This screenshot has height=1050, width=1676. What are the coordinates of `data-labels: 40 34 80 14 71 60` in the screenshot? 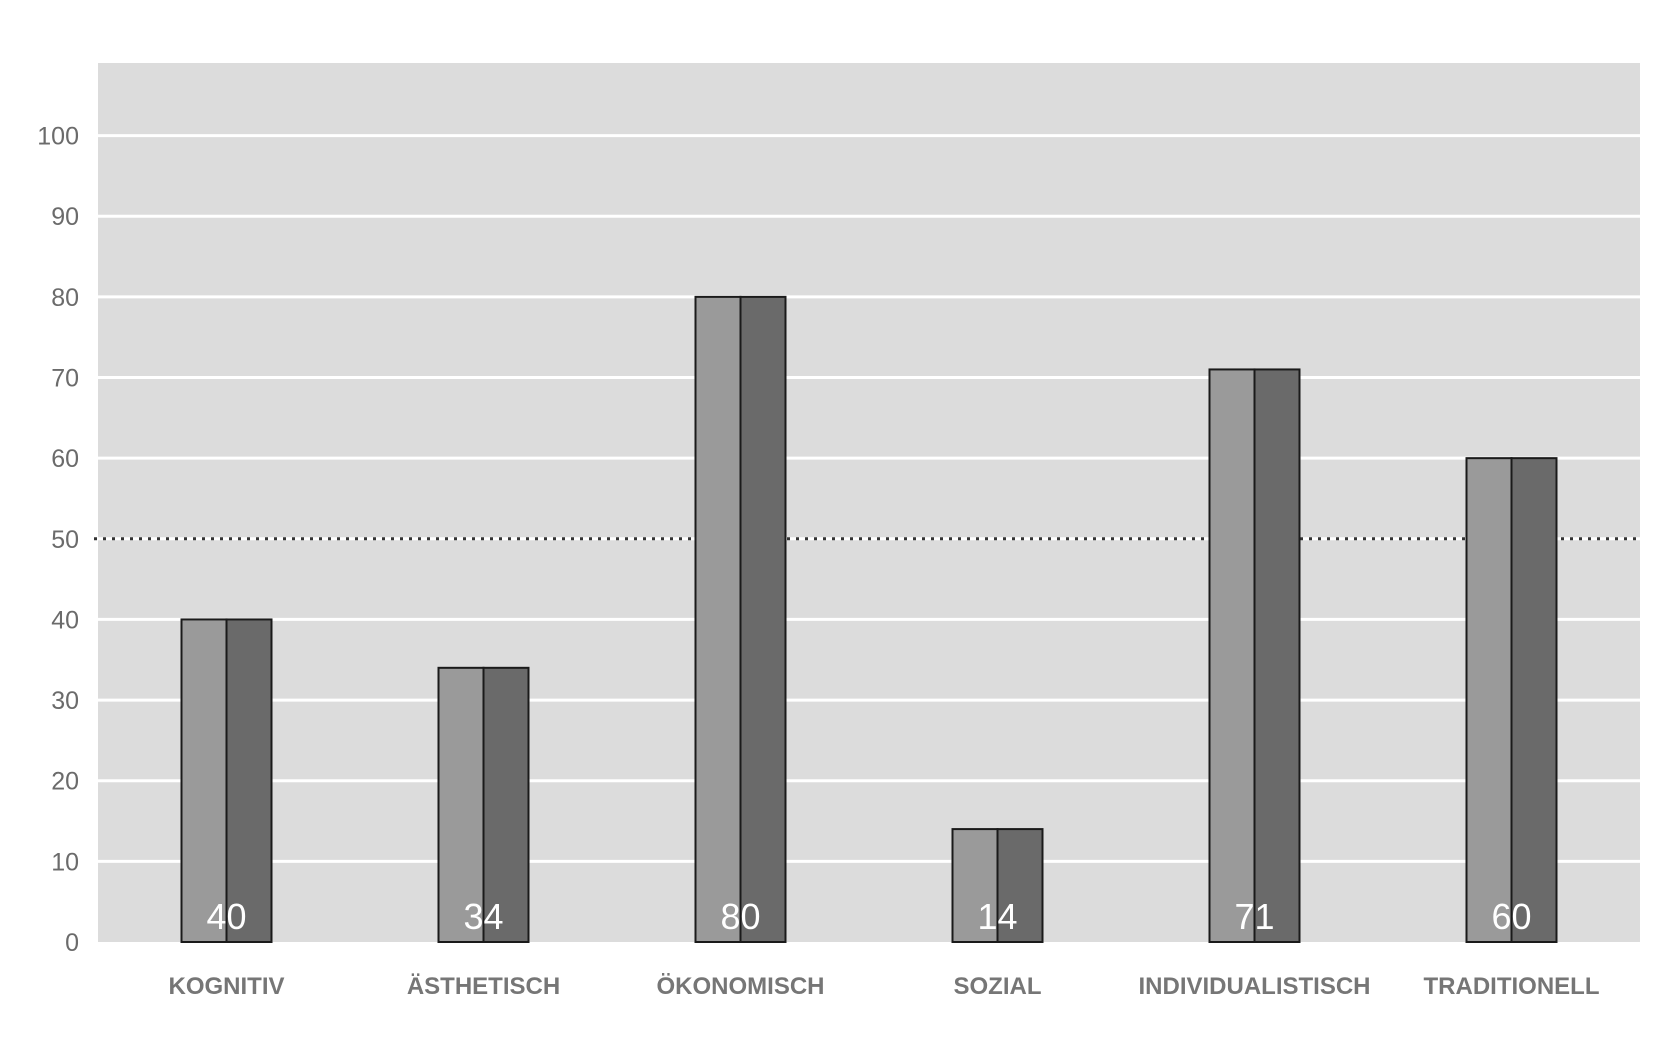 It's located at (868, 916).